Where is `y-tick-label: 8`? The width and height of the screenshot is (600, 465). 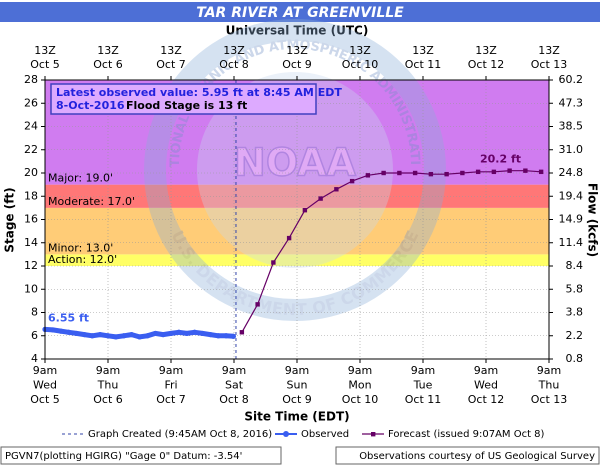
y-tick-label: 8 is located at coordinates (34, 312).